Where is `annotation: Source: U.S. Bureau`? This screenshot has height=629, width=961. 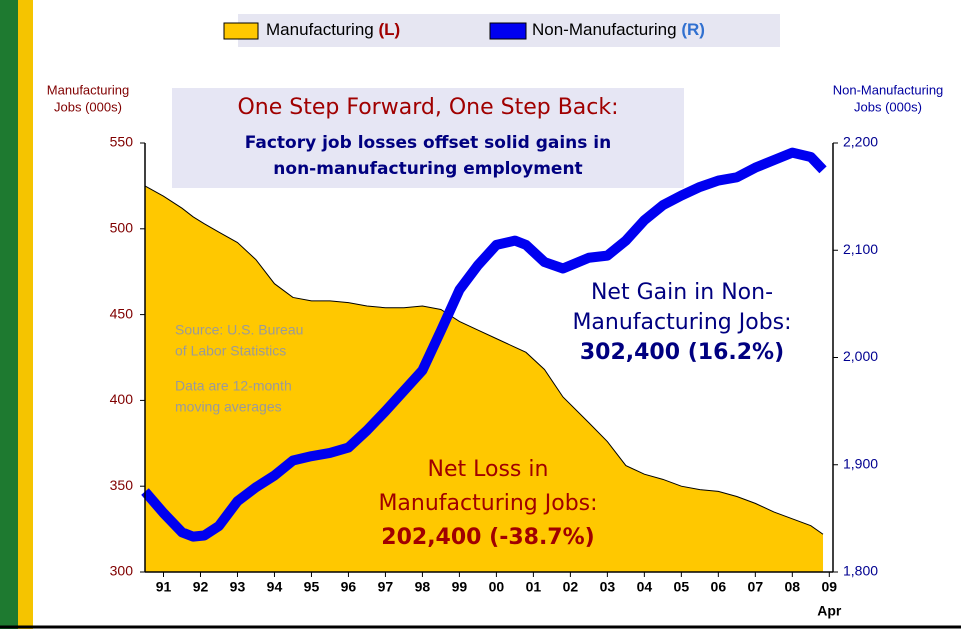 annotation: Source: U.S. Bureau is located at coordinates (239, 330).